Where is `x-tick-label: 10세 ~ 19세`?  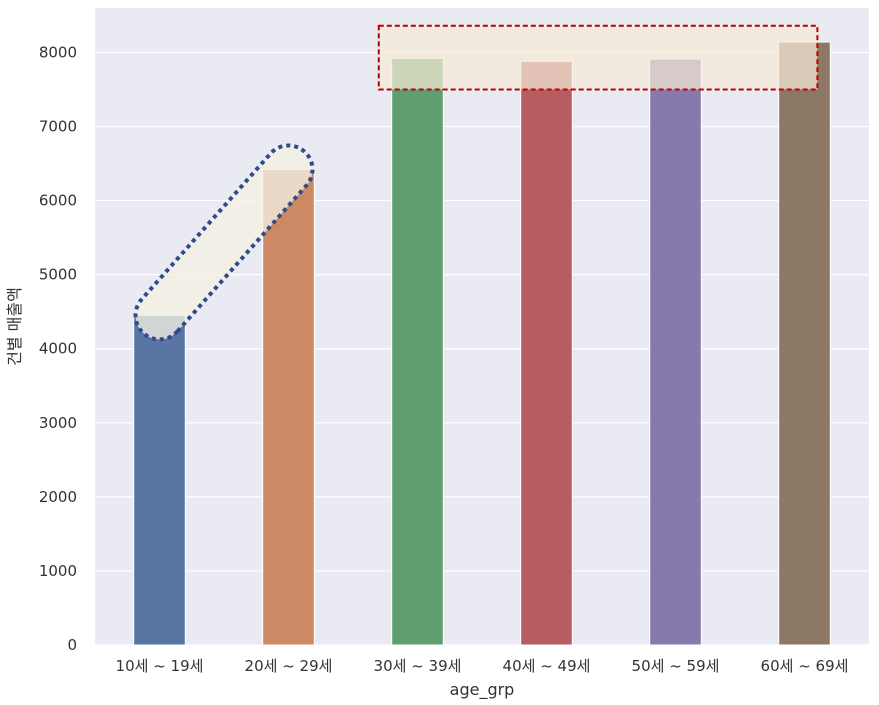
x-tick-label: 10세 ~ 19세 is located at coordinates (160, 666).